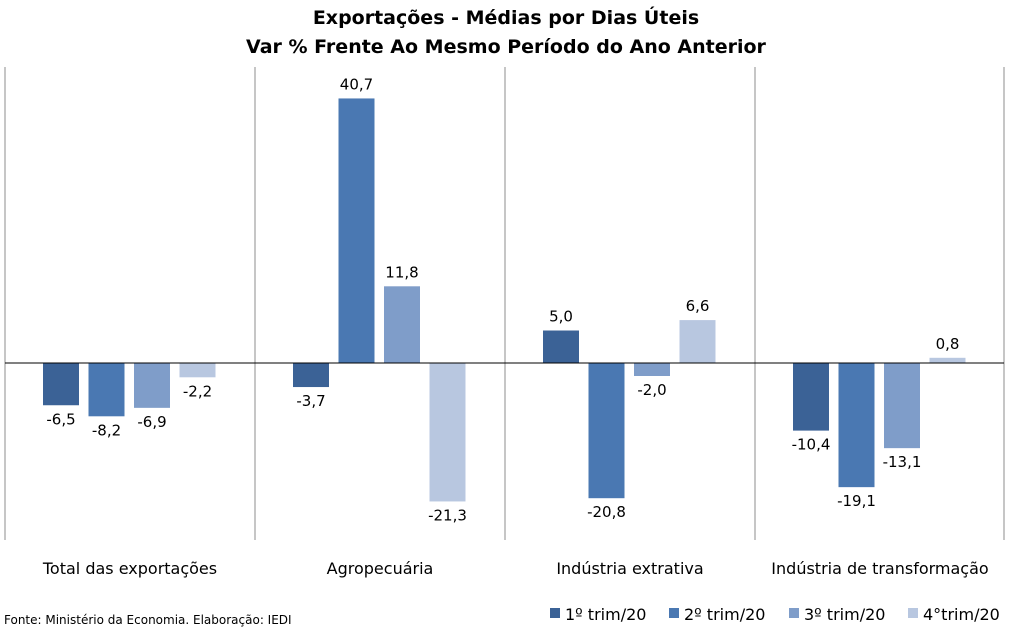 The image size is (1013, 631). I want to click on category-label-1: Total das exportações, so click(129, 568).